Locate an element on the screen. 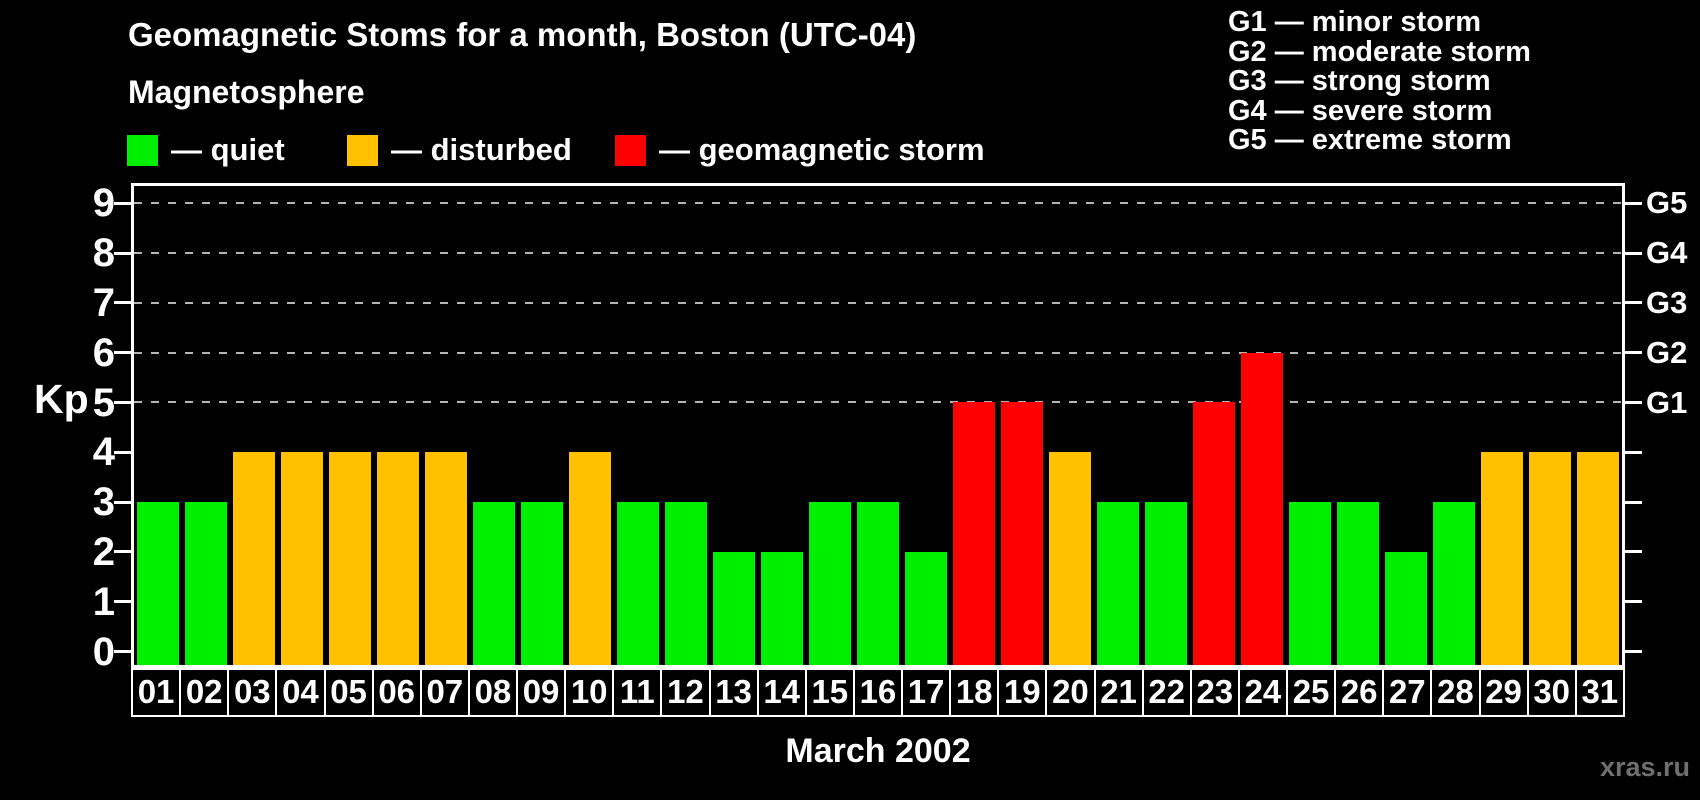 The height and width of the screenshot is (800, 1700). y-axis-tick-label-2: 2 is located at coordinates (103, 552).